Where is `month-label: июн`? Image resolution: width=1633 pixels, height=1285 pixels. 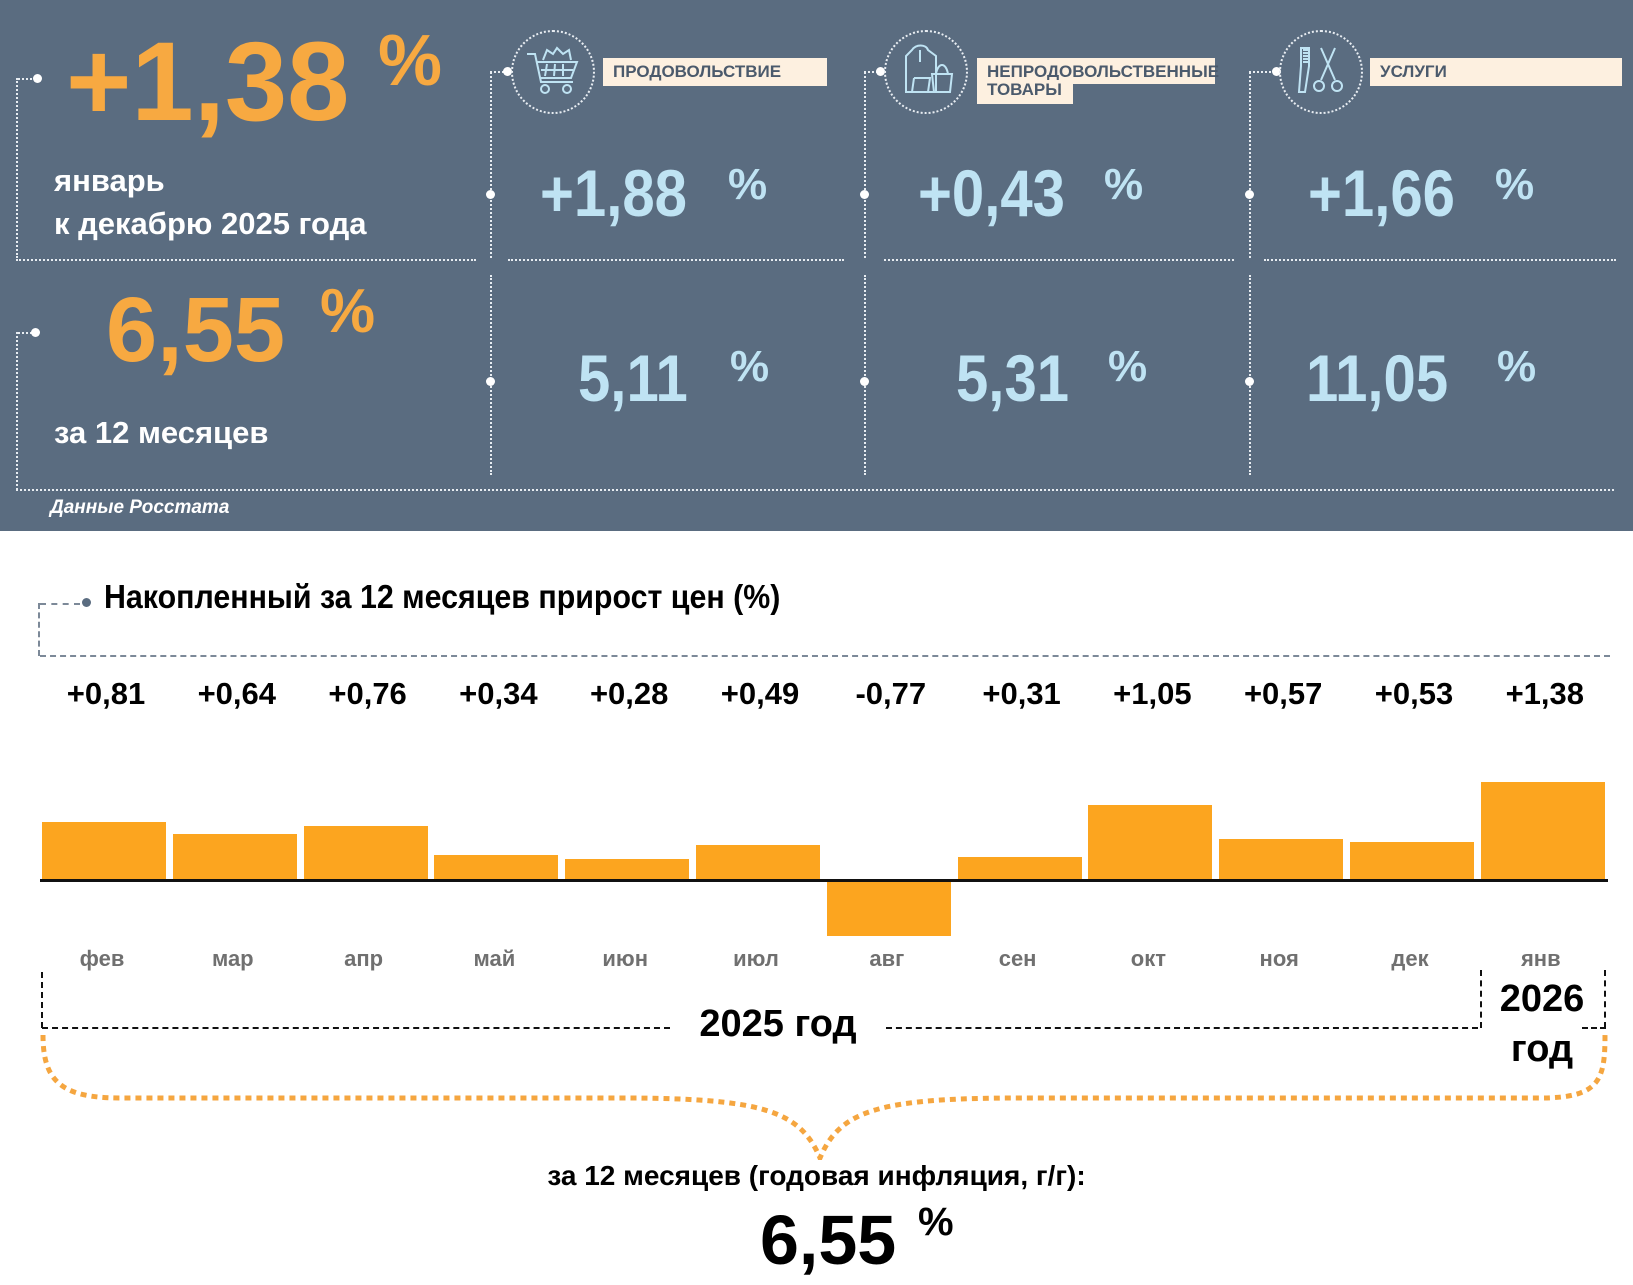 month-label: июн is located at coordinates (625, 958).